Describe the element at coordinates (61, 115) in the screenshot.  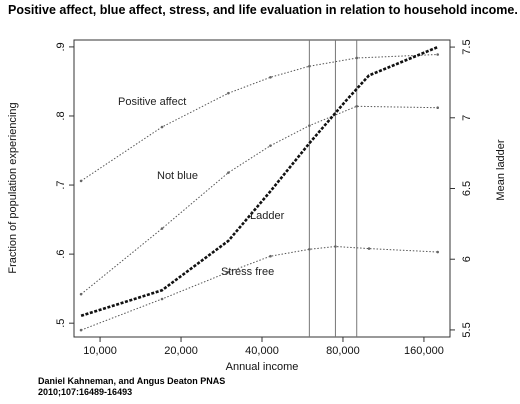
I see `left-y-tick-label-3: .8` at that location.